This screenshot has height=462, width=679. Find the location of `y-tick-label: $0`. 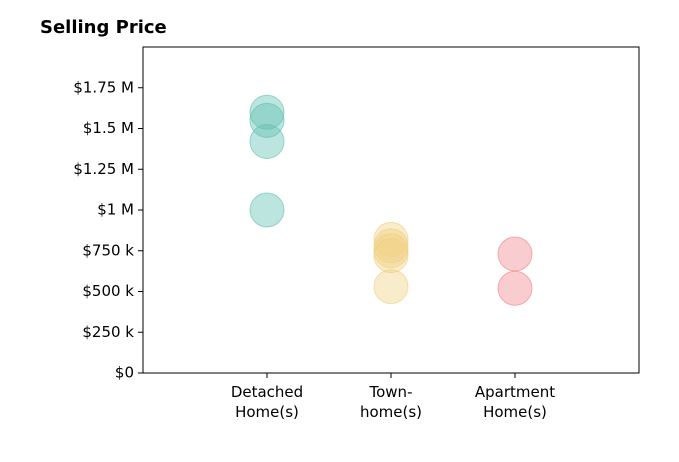

y-tick-label: $0 is located at coordinates (124, 373).